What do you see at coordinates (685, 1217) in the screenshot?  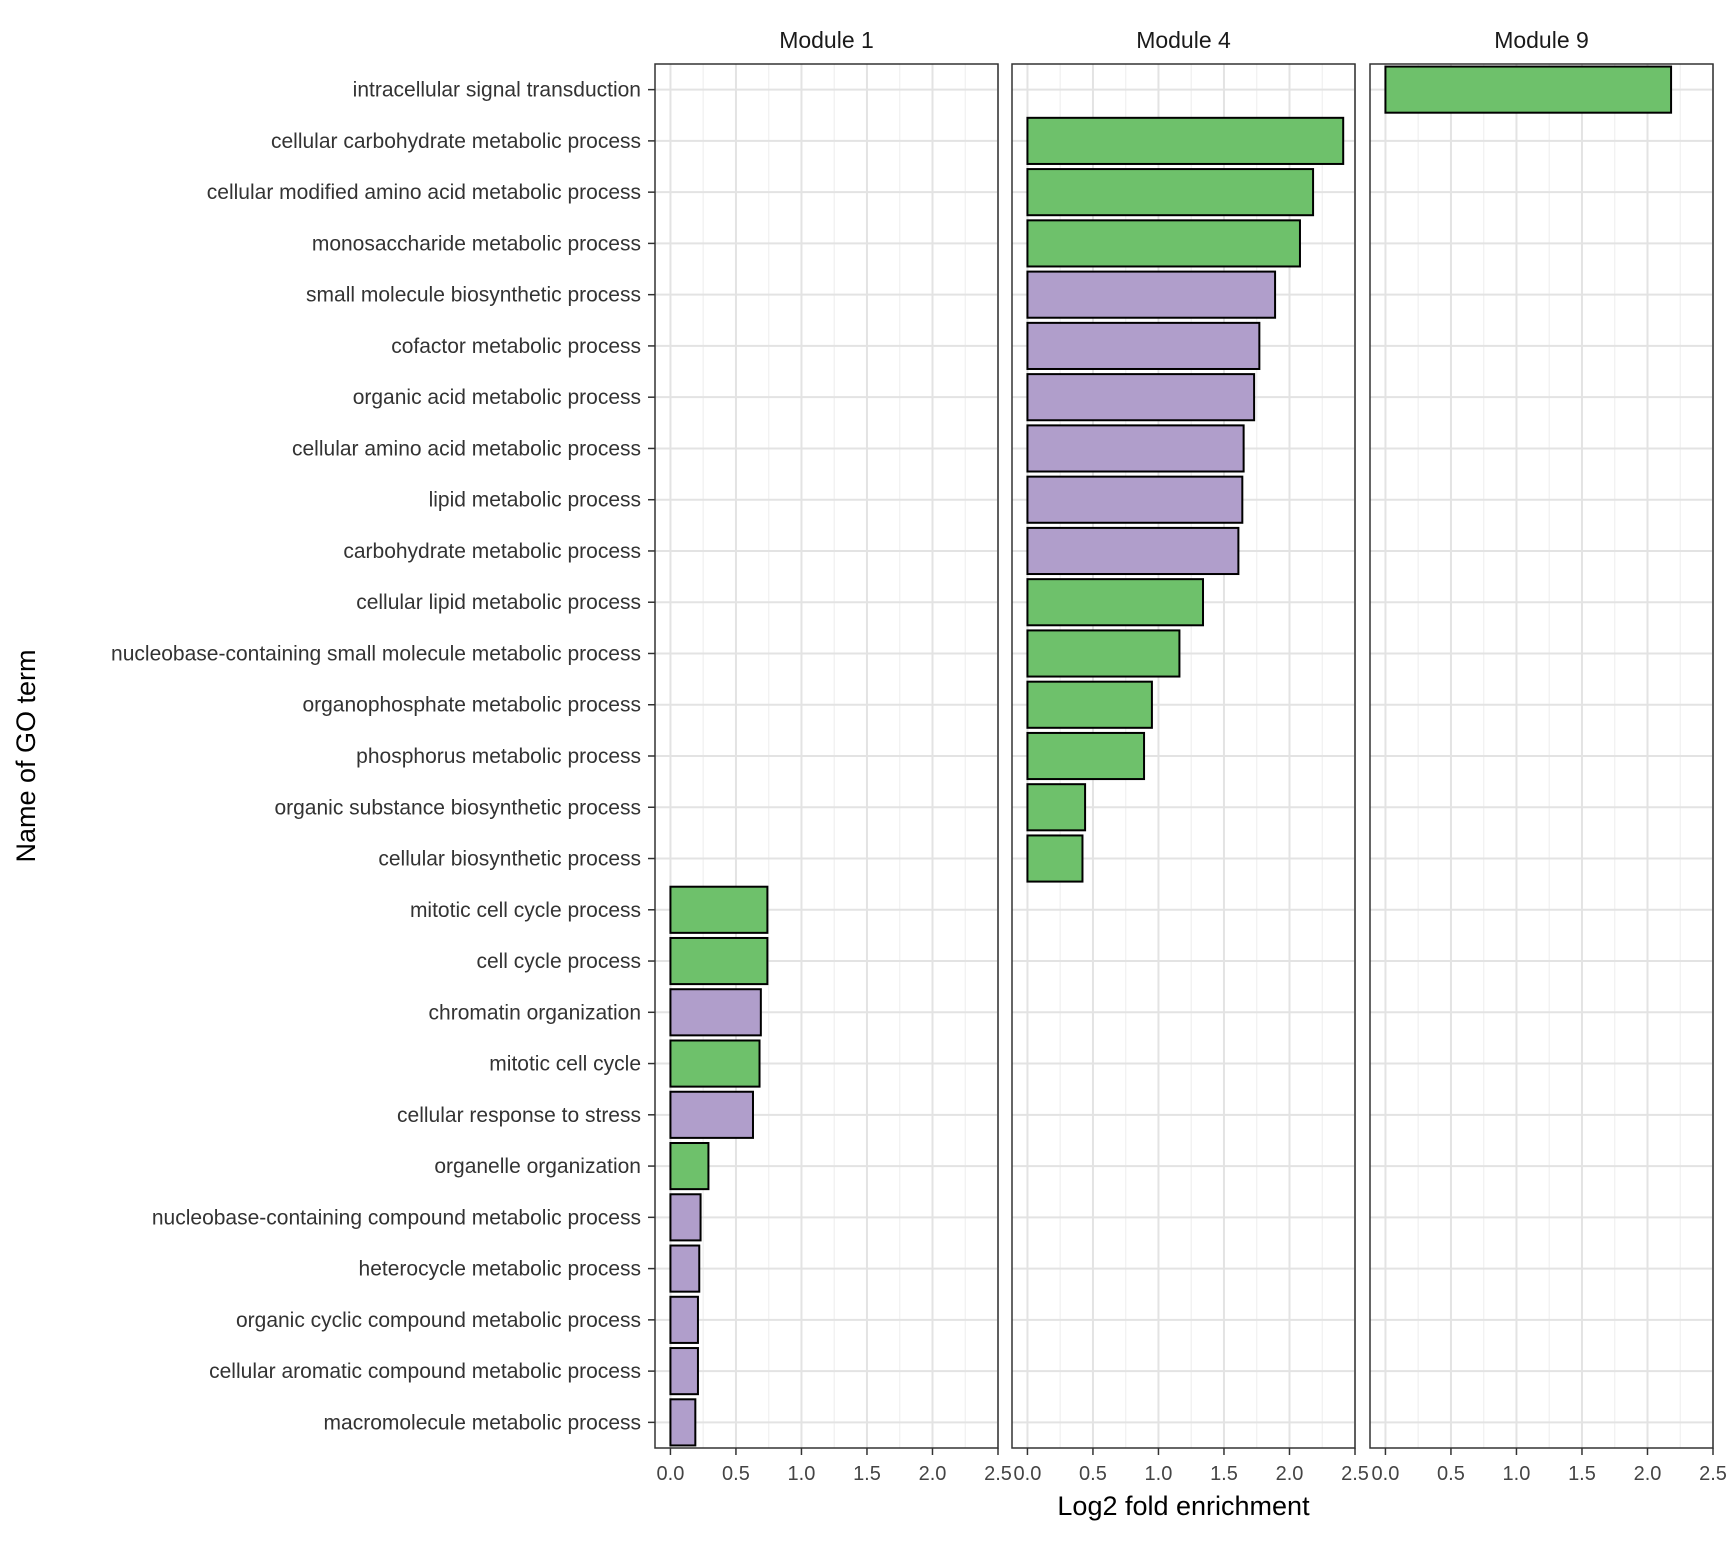 I see `bar-module-1-nucleobase-containing-compound-metabolic-process` at bounding box center [685, 1217].